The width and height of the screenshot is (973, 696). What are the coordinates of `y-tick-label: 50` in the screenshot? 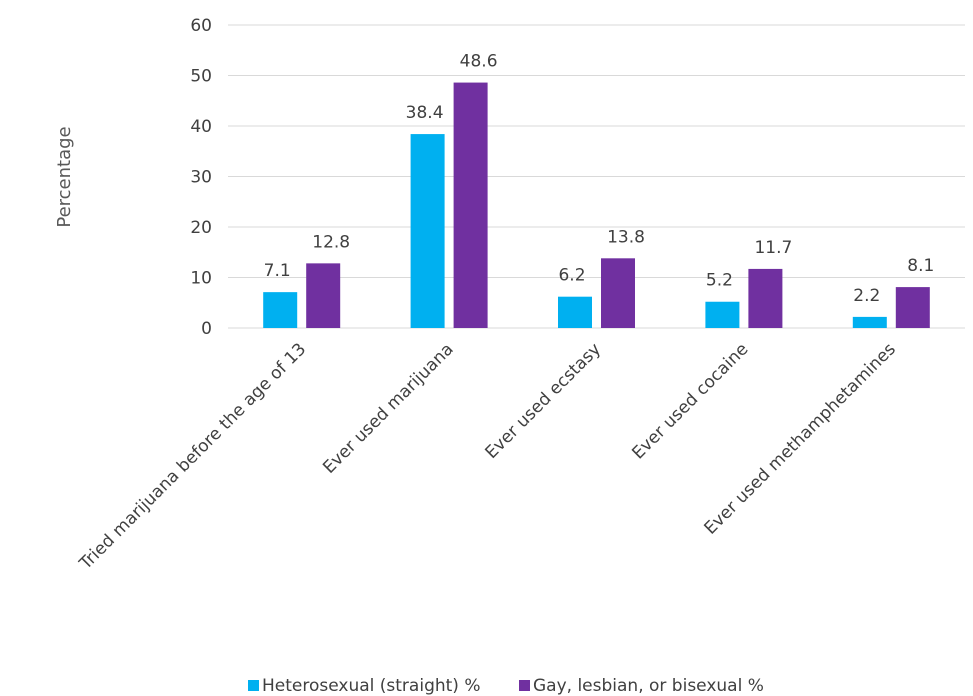 It's located at (201, 77).